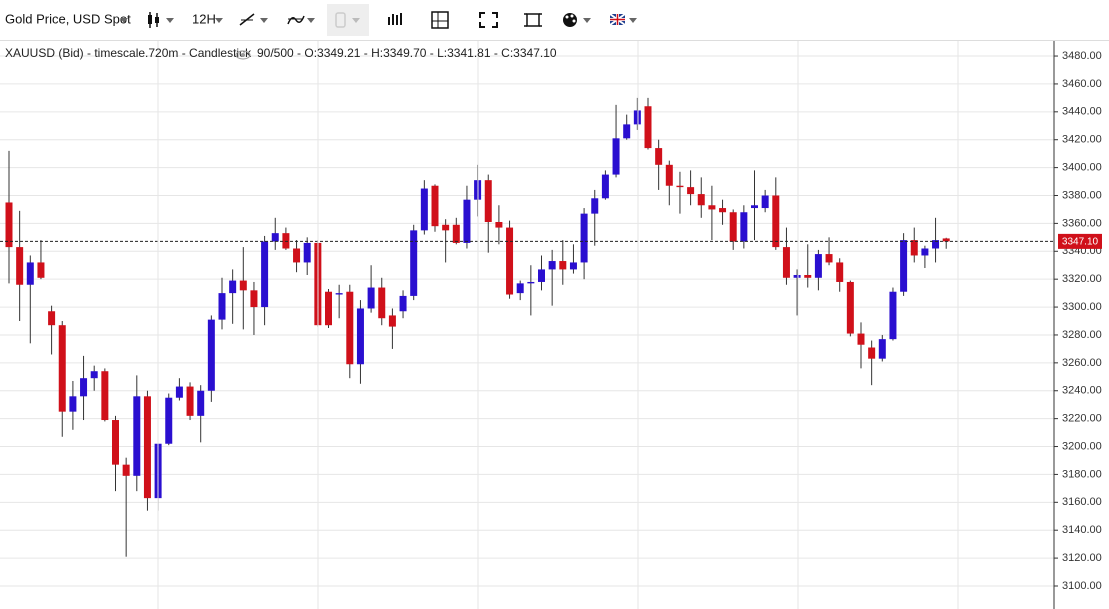  What do you see at coordinates (348, 20) in the screenshot?
I see `disabled-button` at bounding box center [348, 20].